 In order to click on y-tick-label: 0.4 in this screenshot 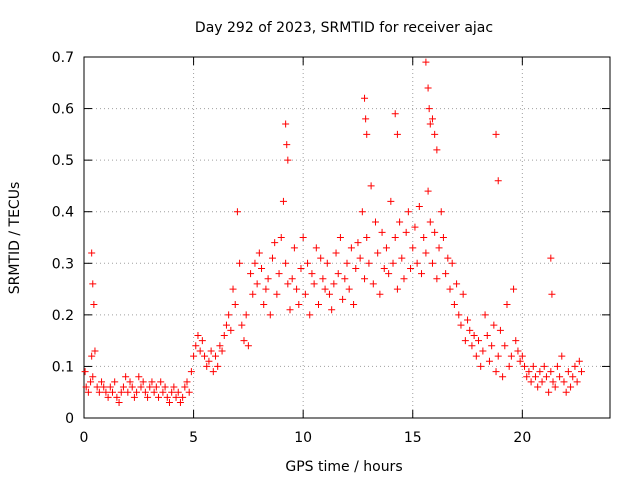, I will do `click(63, 213)`.